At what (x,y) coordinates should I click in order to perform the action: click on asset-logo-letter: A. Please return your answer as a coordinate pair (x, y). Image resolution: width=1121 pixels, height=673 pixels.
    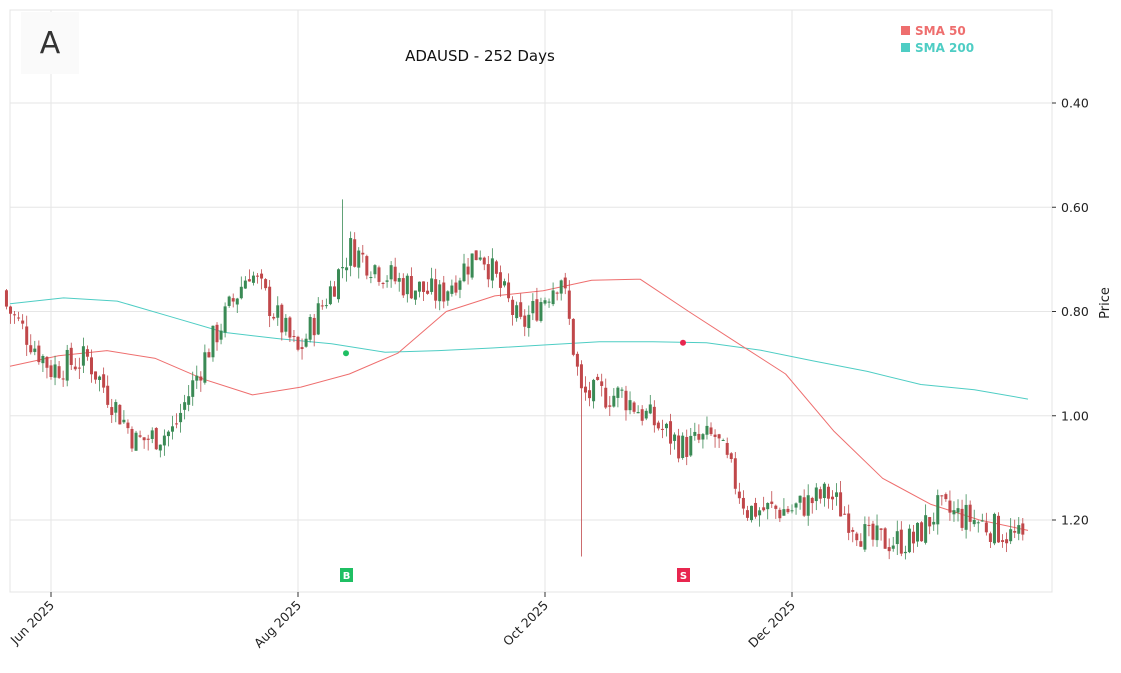
    Looking at the image, I should click on (50, 43).